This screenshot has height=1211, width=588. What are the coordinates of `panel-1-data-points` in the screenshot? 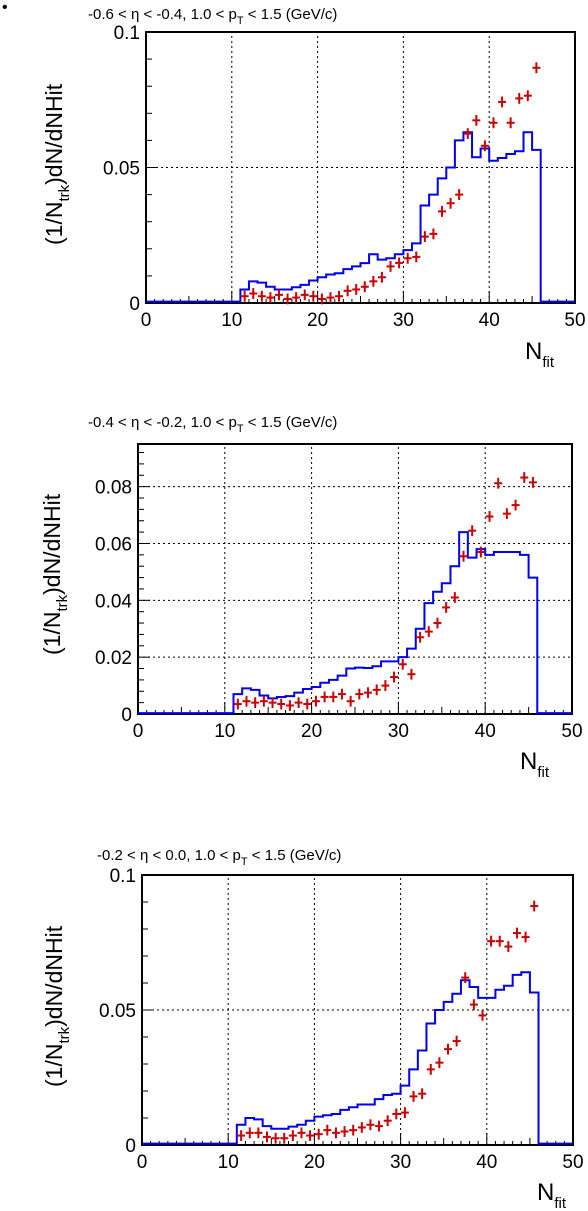 It's located at (390, 183).